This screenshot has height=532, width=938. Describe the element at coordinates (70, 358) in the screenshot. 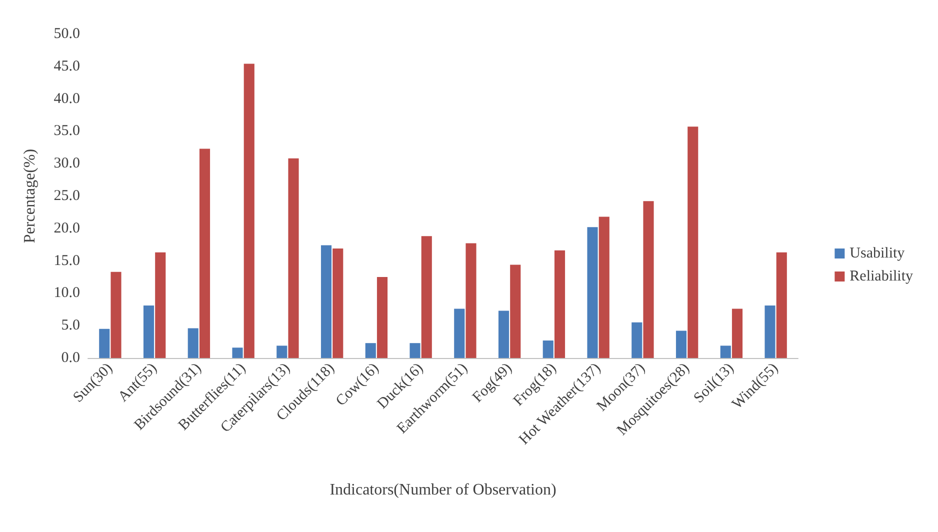

I see `y-tick-label: 0.0` at that location.